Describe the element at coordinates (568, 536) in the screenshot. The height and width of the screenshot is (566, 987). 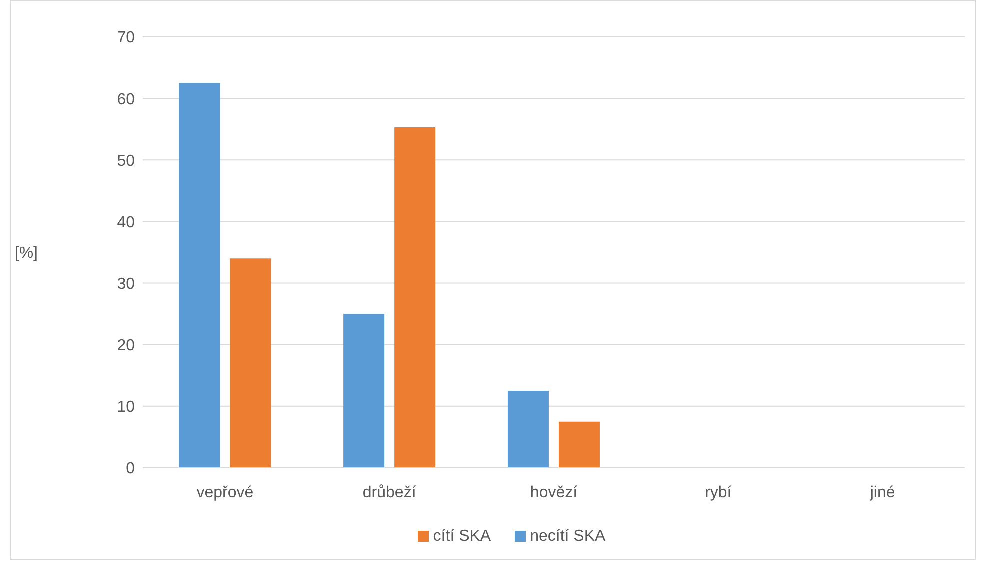
I see `legend-label: necítí SKA` at that location.